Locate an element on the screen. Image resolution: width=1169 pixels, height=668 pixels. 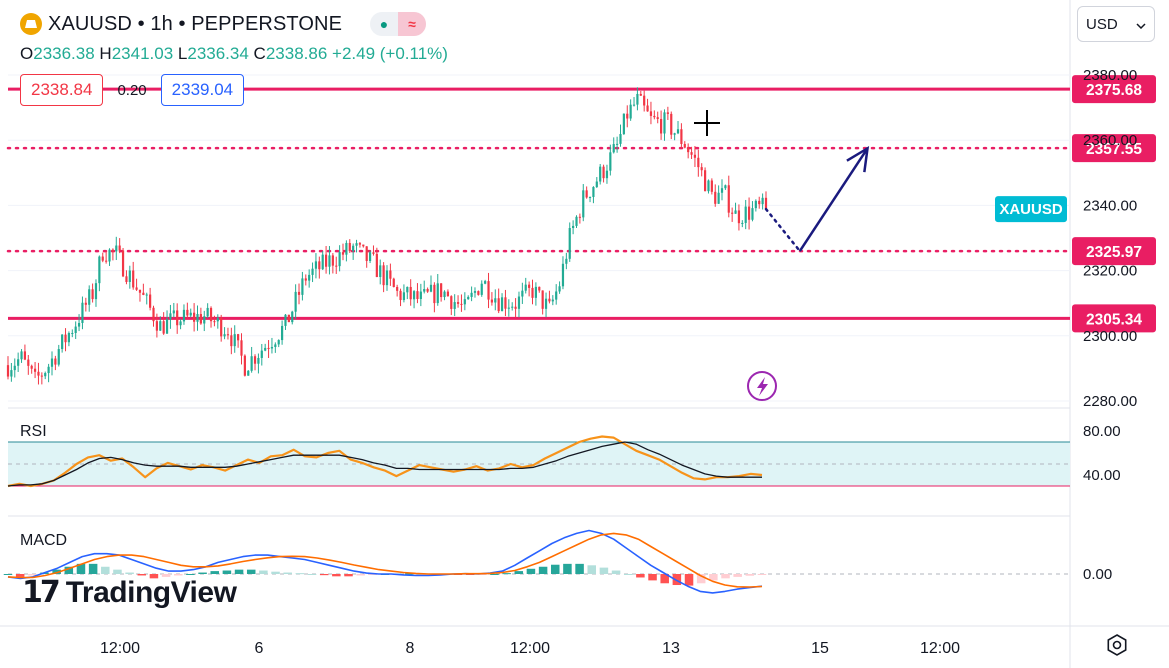
open-value: 2336.38 is located at coordinates (64, 53).